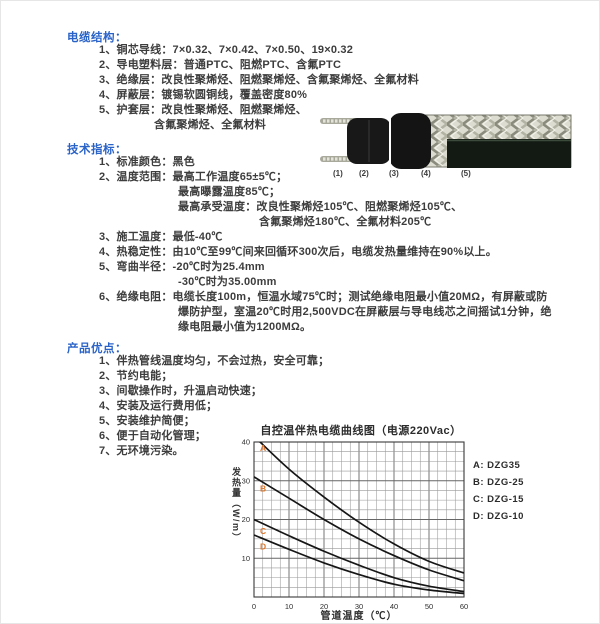  I want to click on curve-A, so click(361, 508).